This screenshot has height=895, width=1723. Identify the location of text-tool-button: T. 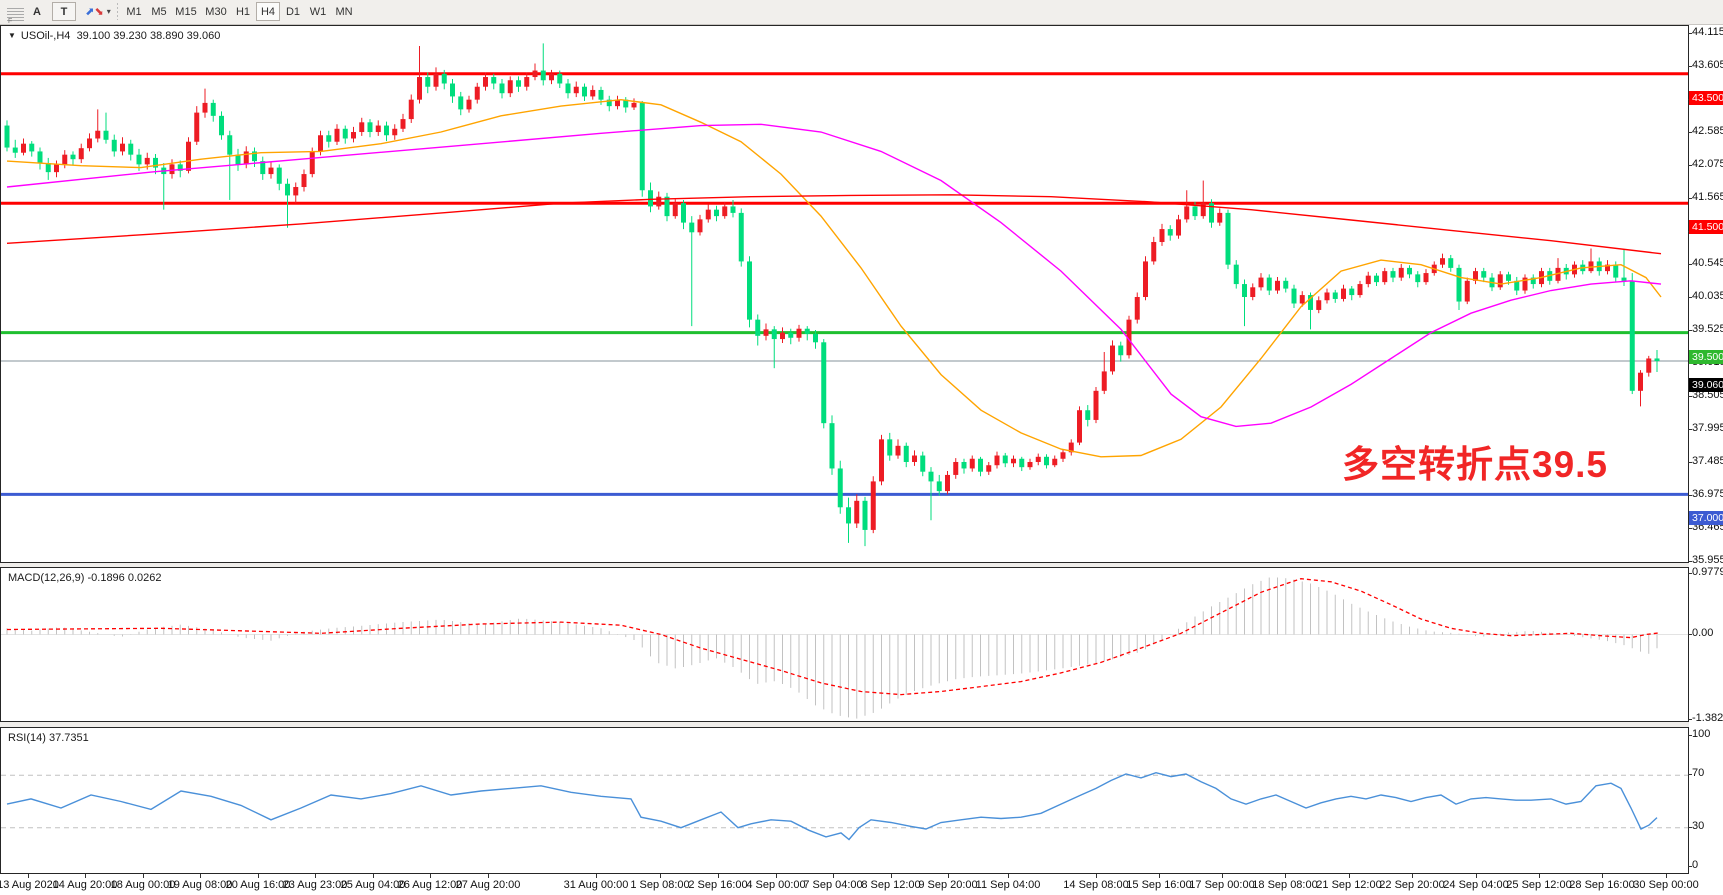
(64, 11).